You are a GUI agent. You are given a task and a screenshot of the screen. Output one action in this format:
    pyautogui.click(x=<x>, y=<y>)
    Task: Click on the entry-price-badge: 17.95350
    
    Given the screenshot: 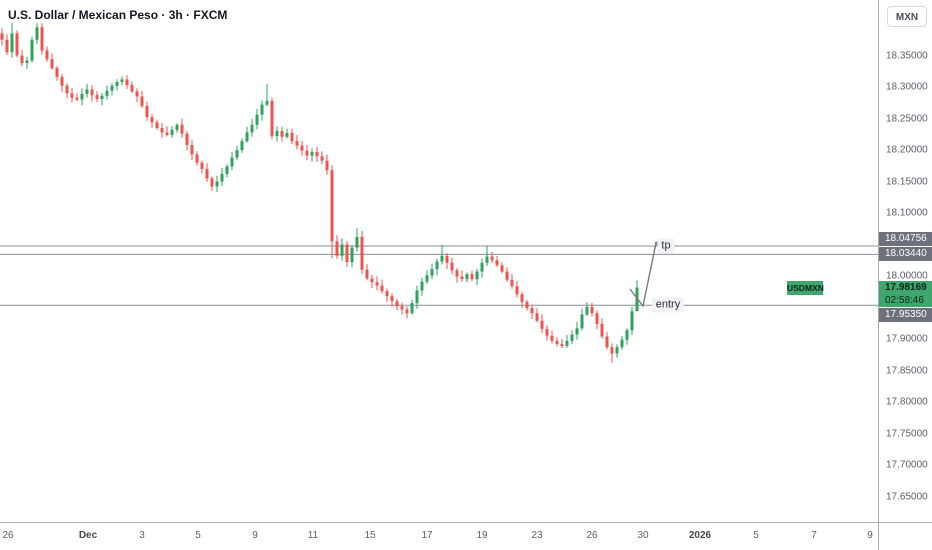 What is the action you would take?
    pyautogui.click(x=905, y=314)
    